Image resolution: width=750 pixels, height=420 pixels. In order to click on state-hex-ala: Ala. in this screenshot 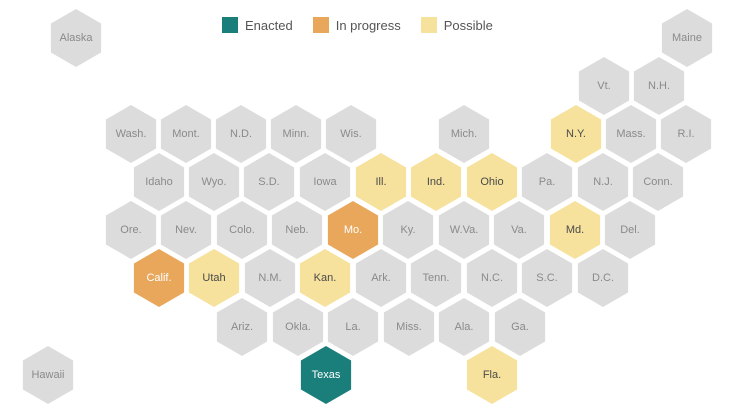, I will do `click(464, 327)`.